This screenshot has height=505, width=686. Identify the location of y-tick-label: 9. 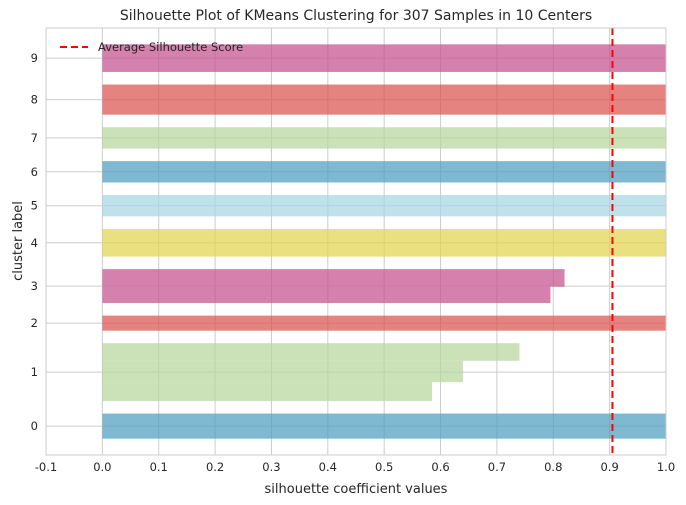
(34, 58).